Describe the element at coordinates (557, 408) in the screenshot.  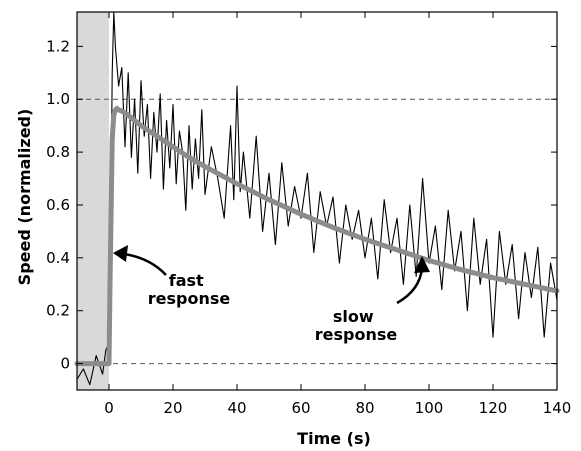
I see `x-tick-label: 140` at that location.